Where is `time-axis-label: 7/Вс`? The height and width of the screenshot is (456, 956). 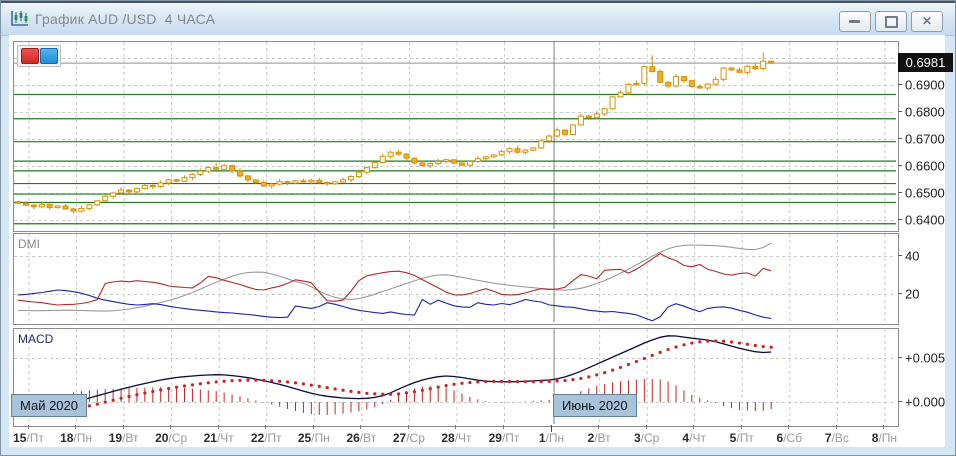 time-axis-label: 7/Вс is located at coordinates (837, 438).